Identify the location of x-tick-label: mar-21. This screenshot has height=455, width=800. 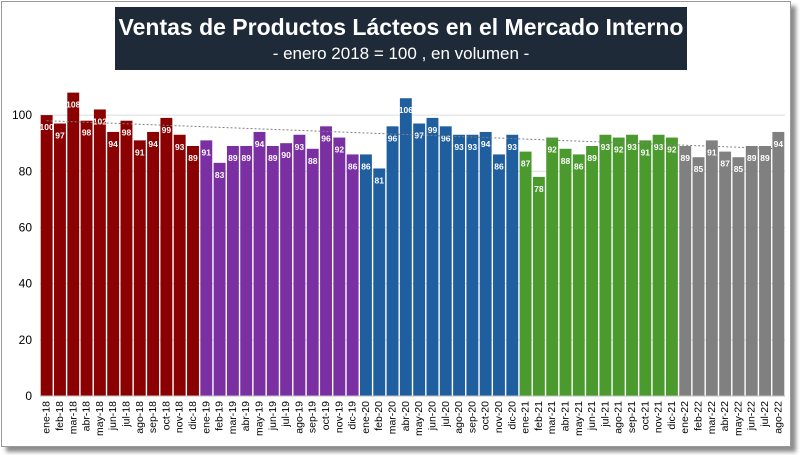
(552, 417).